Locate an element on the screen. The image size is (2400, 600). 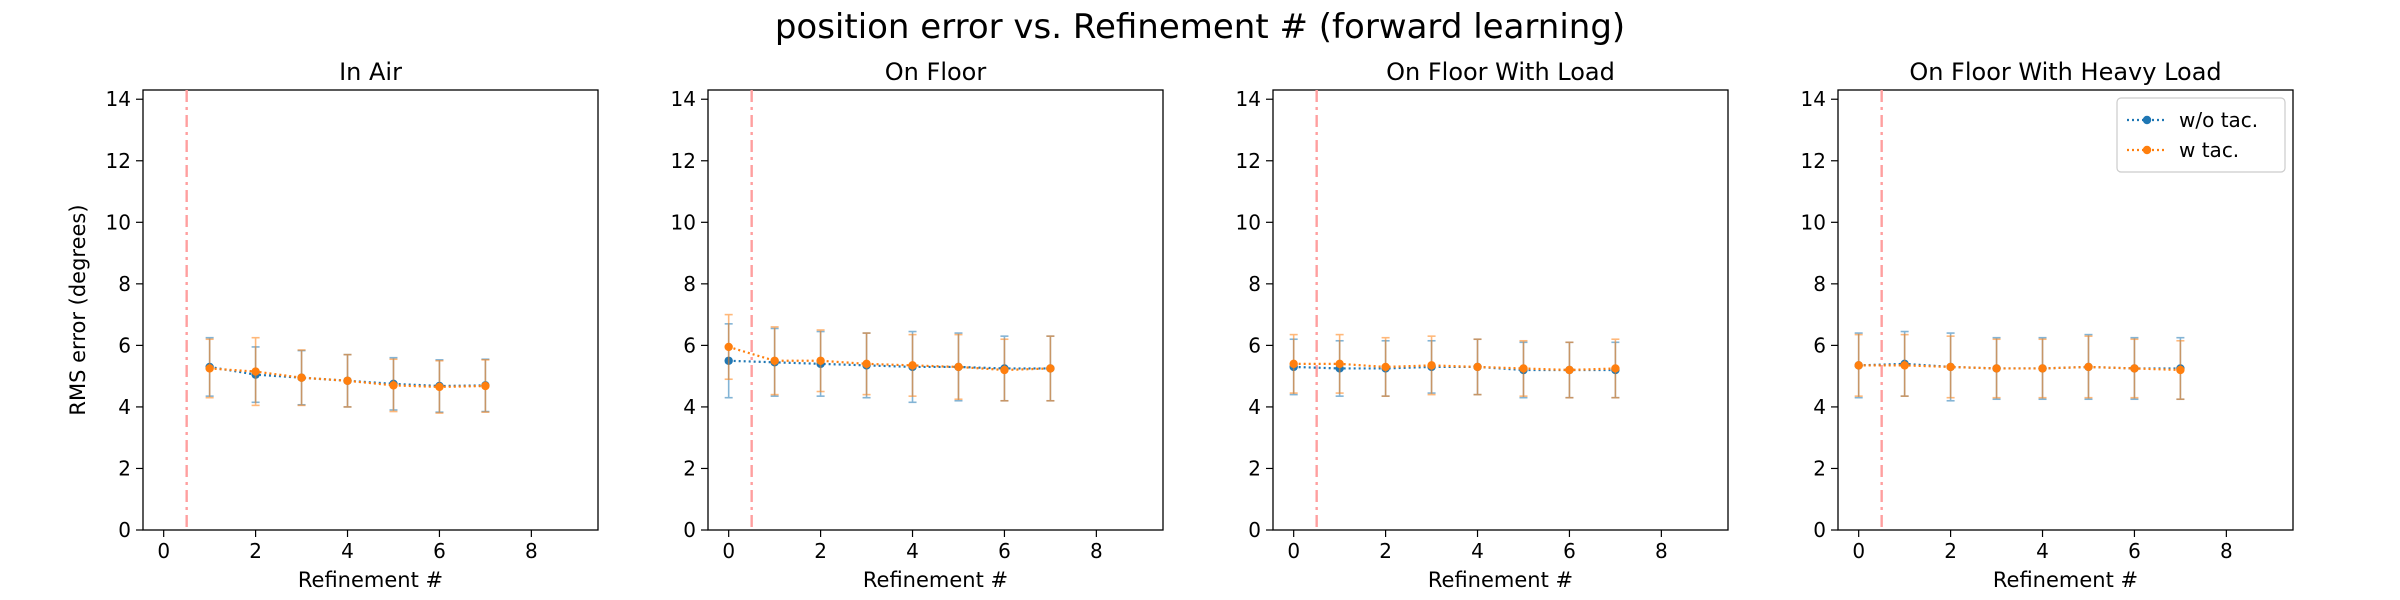
subplot-title: On Floor is located at coordinates (936, 72).